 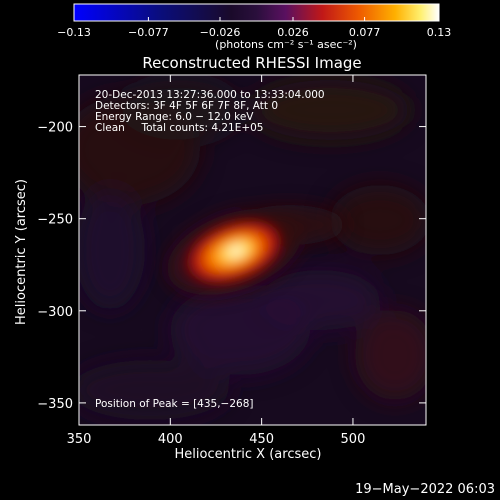 What do you see at coordinates (179, 128) in the screenshot?
I see `annotation-clean-counts: Clean Total counts: 4.21E+05` at bounding box center [179, 128].